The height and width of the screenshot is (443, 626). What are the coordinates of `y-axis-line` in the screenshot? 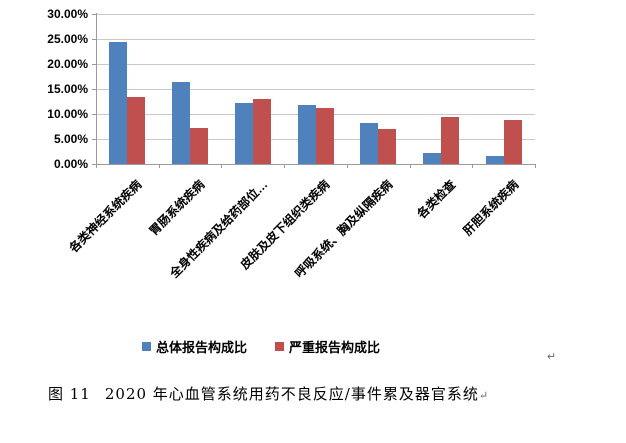 It's located at (96, 90).